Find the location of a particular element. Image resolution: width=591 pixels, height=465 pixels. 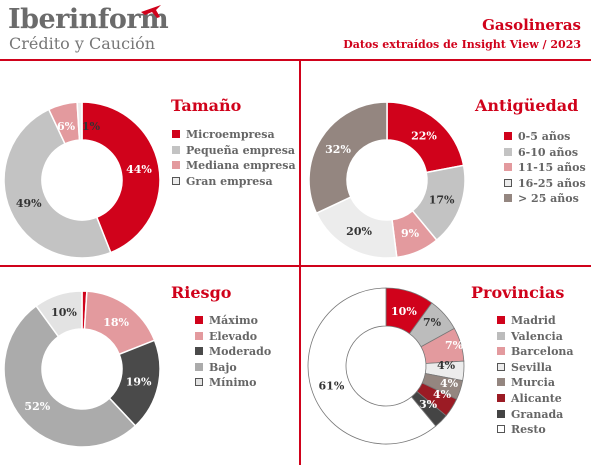

legend-label: Barcelona is located at coordinates (542, 352).